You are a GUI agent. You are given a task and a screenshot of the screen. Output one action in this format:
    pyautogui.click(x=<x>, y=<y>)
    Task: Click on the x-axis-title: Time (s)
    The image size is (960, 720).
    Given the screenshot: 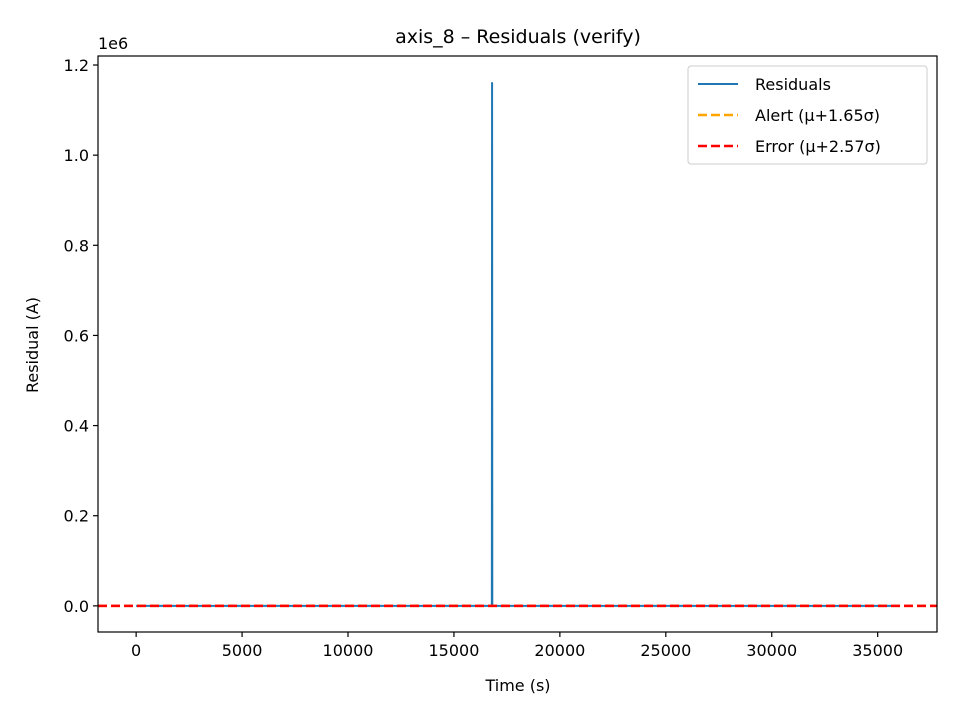 What is the action you would take?
    pyautogui.click(x=517, y=685)
    